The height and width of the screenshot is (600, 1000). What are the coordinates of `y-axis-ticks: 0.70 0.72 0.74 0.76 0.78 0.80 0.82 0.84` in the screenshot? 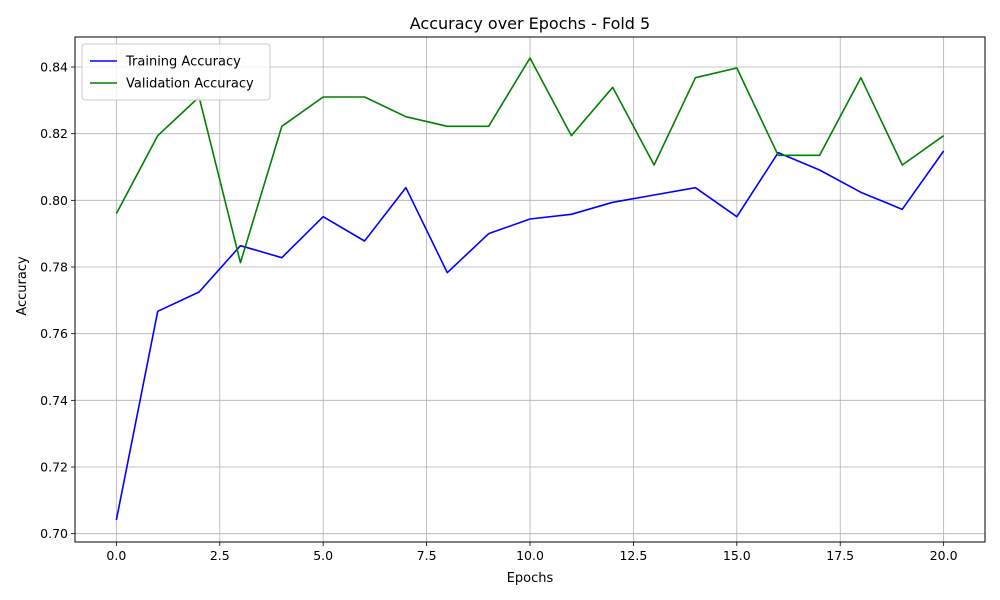 It's located at (57, 300).